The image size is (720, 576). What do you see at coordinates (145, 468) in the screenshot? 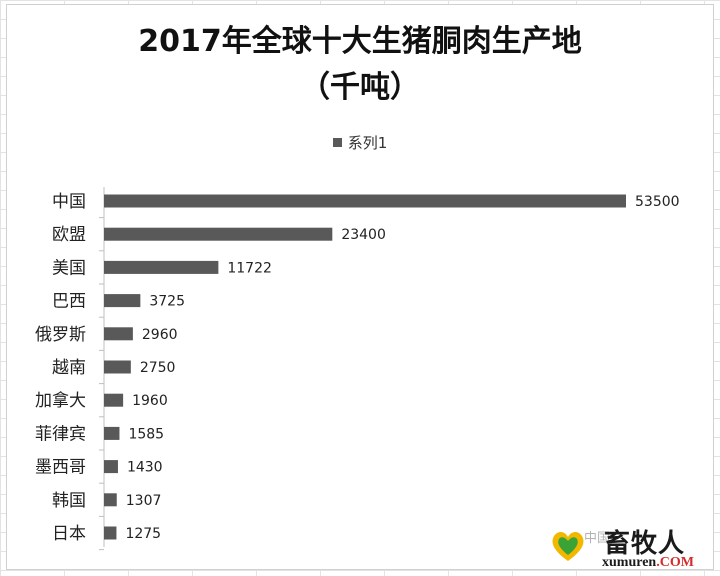
I see `data-label: 1430` at bounding box center [145, 468].